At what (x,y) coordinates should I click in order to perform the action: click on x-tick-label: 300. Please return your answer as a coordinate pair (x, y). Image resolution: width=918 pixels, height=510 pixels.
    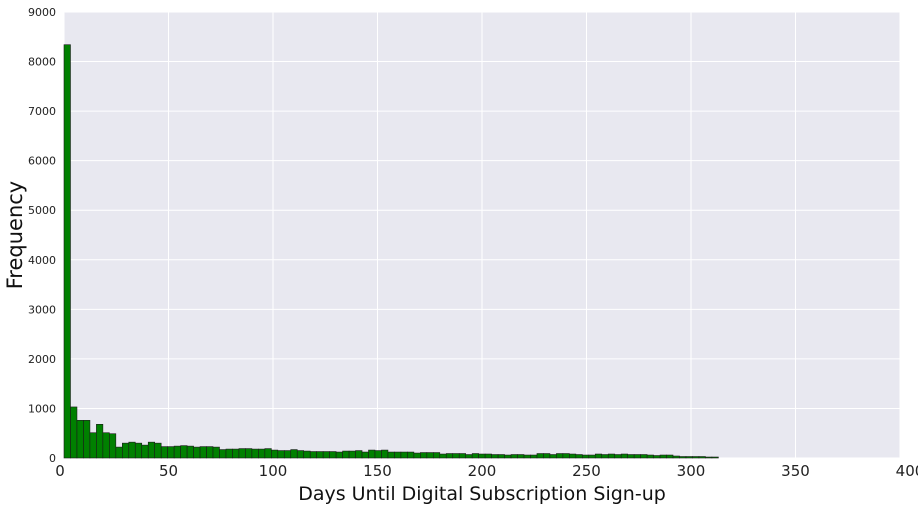
    Looking at the image, I should click on (691, 471).